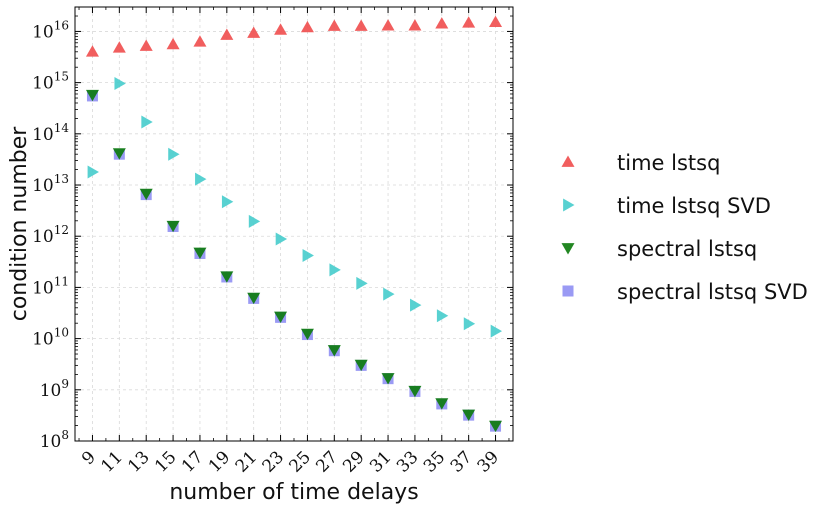 The height and width of the screenshot is (511, 830). Describe the element at coordinates (54, 440) in the screenshot. I see `y-tick-label: 10⁸` at that location.